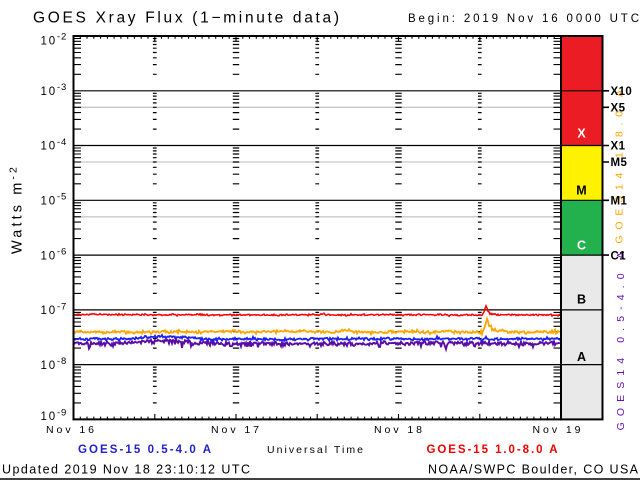 This screenshot has height=481, width=640. I want to click on svg-text: -7, so click(62, 306).